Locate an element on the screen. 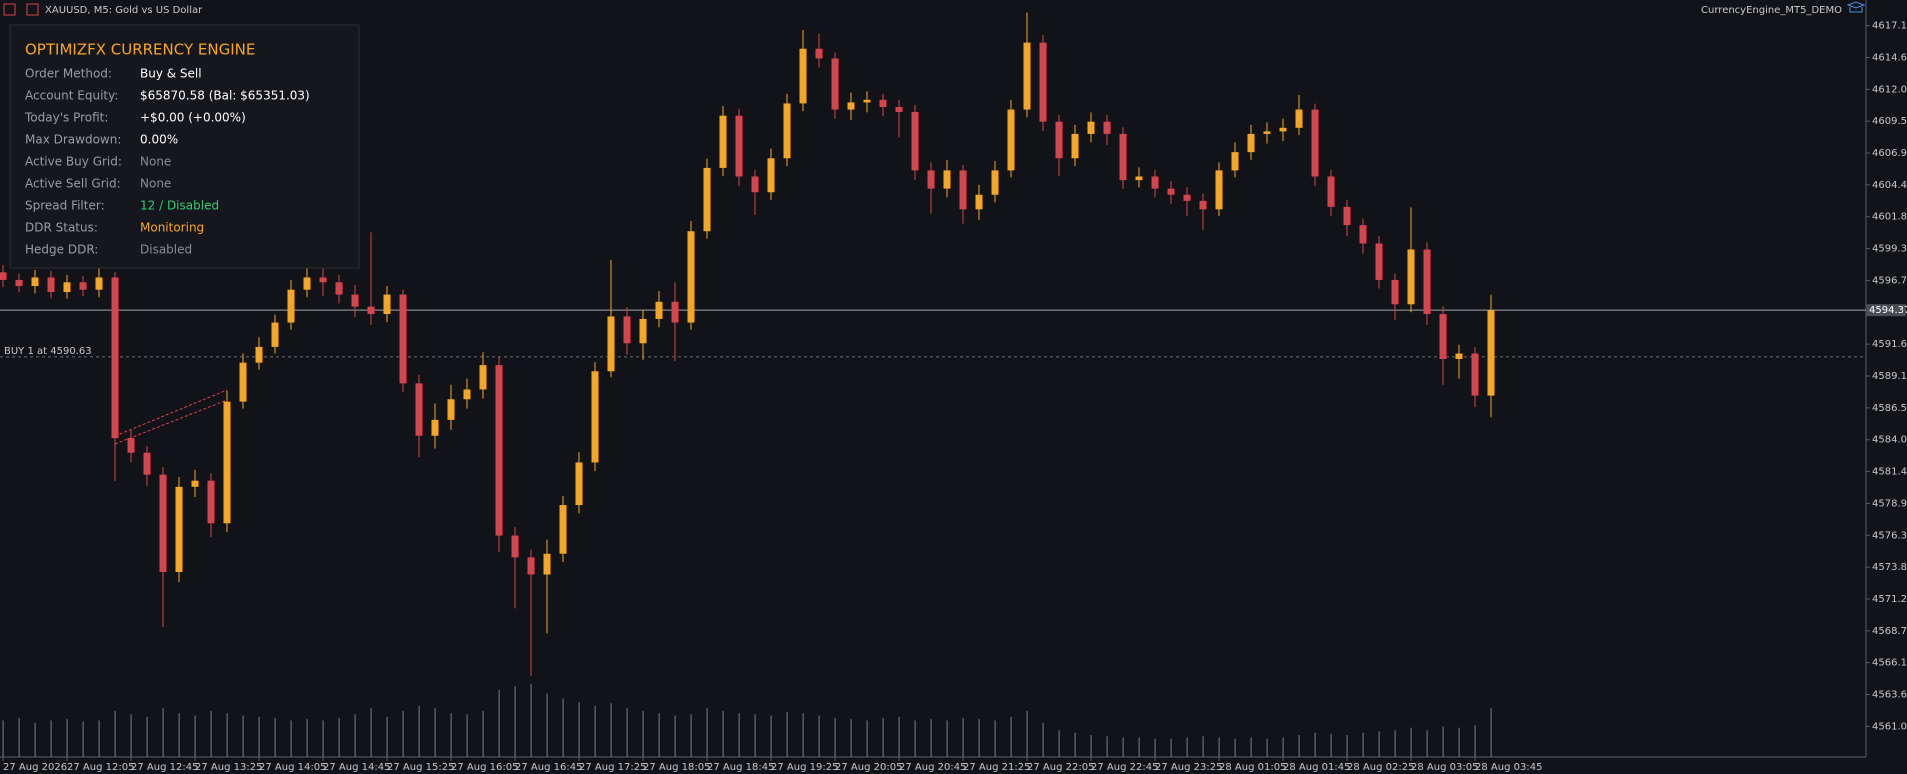 The height and width of the screenshot is (774, 1907). x-tick-label: 28 Aug 01:05 is located at coordinates (1252, 767).